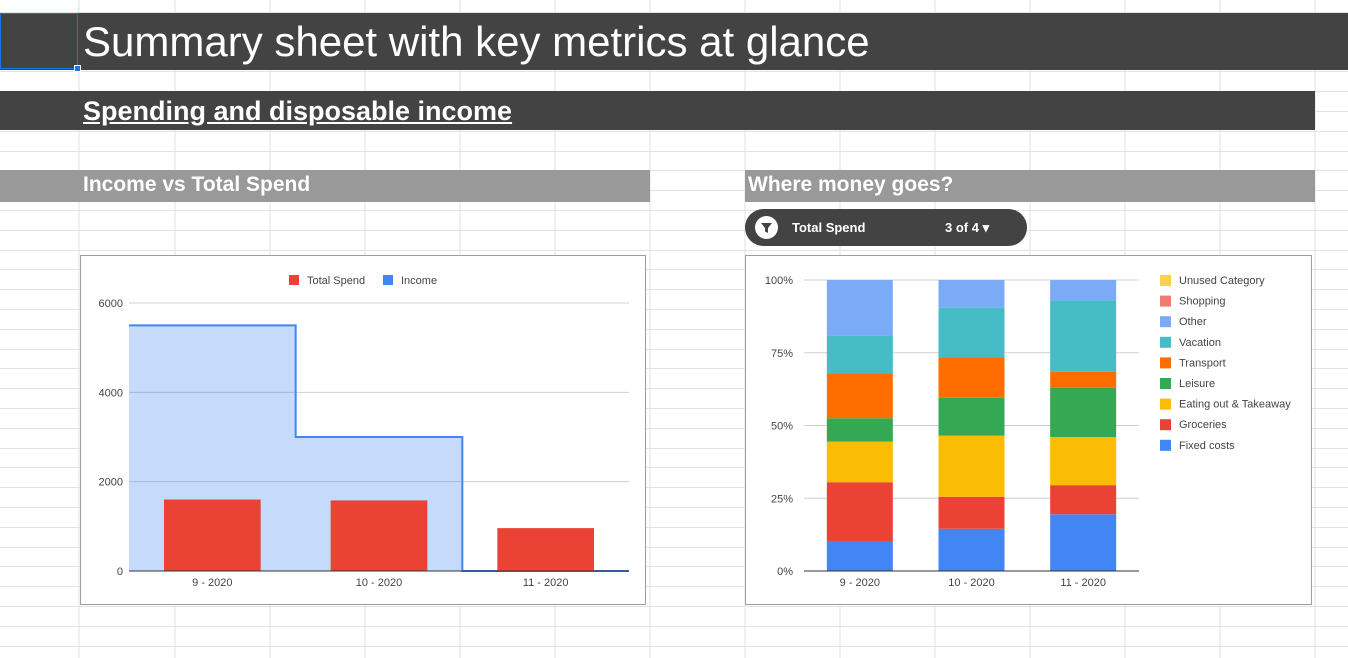 This screenshot has height=658, width=1348. I want to click on section-header-left, so click(325, 186).